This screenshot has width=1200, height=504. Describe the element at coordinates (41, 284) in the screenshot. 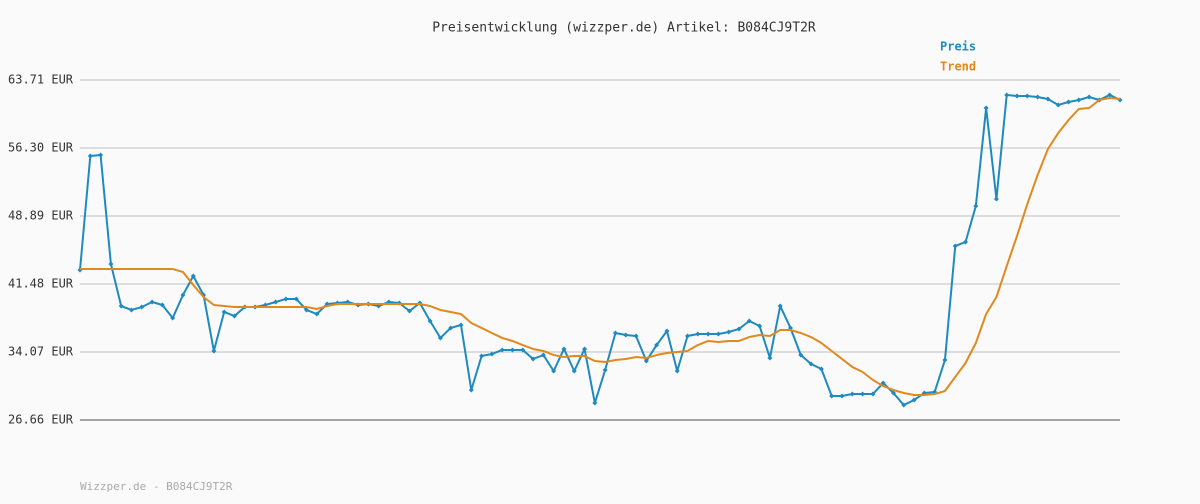

I see `y-tick-label: 41.48 EUR` at that location.